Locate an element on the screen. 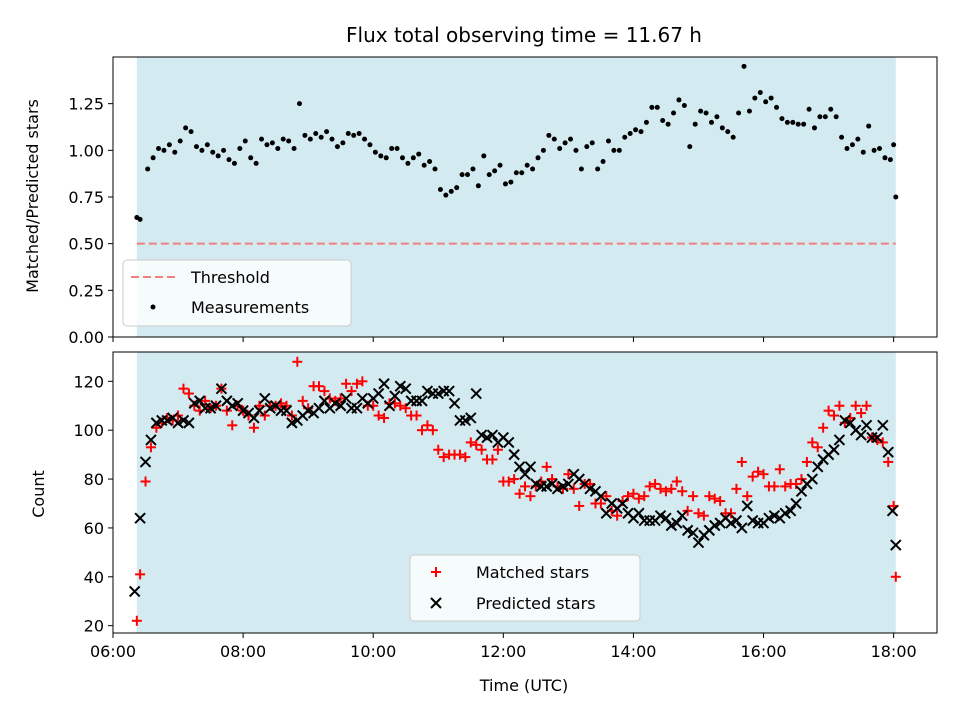 The image size is (960, 720). legend-plus-marker is located at coordinates (436, 572).